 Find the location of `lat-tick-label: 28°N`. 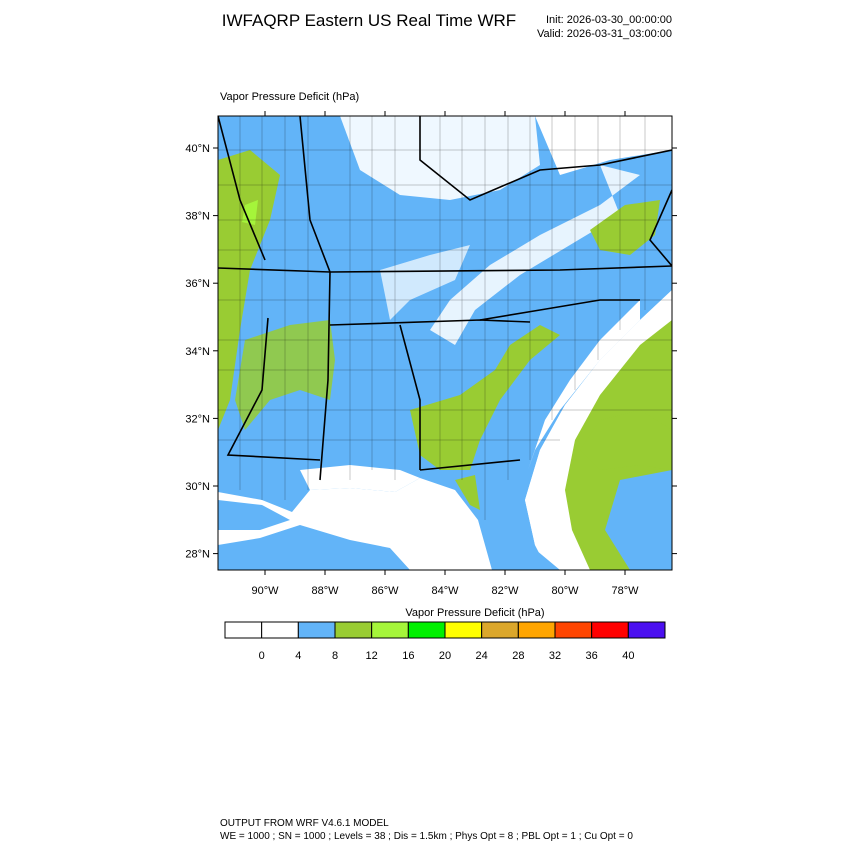

lat-tick-label: 28°N is located at coordinates (197, 555).